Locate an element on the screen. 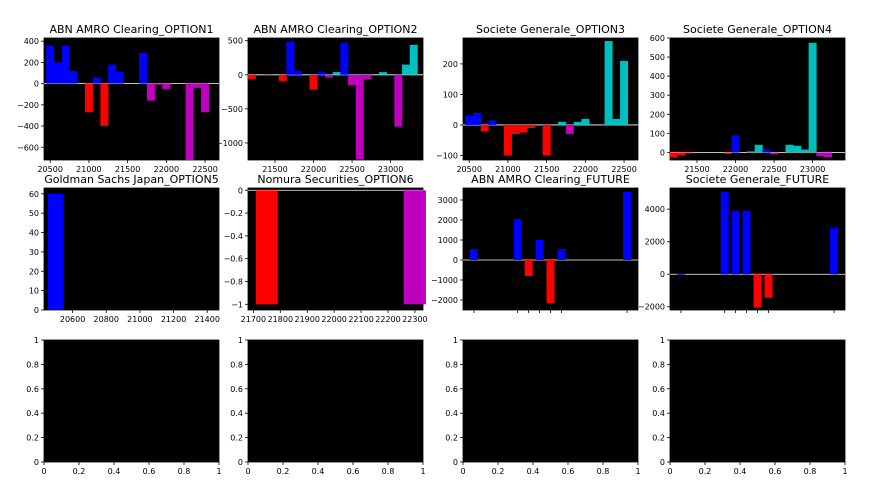  subplot-title: ABN AMRO Clearing_FUTURE is located at coordinates (550, 179).